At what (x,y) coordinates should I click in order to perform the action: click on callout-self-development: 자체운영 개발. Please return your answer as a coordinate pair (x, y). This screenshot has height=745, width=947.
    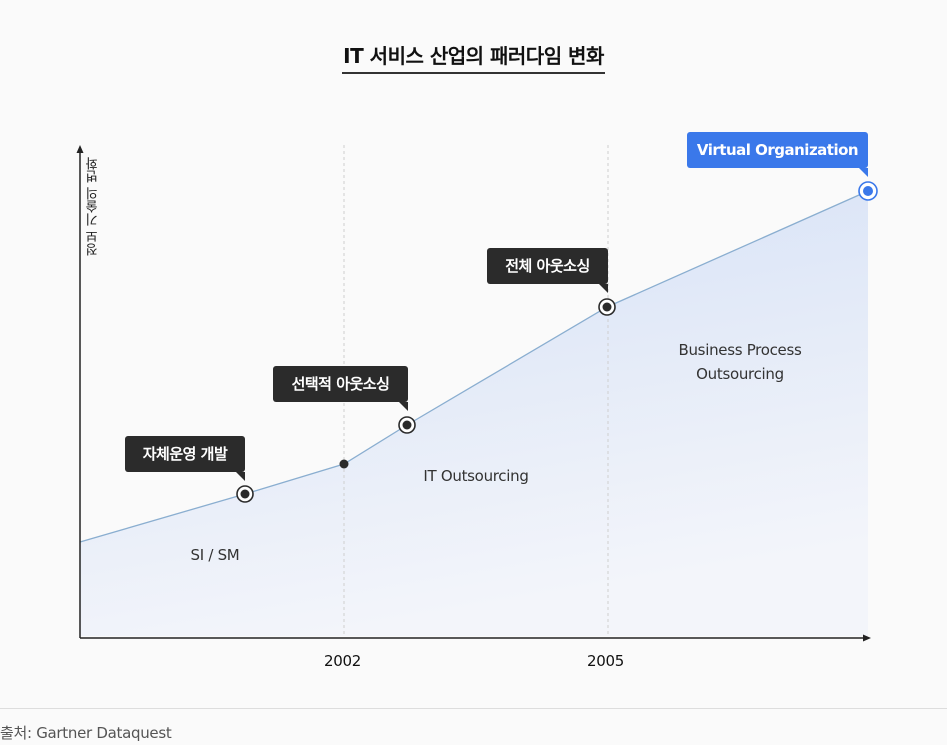
    Looking at the image, I should click on (185, 458).